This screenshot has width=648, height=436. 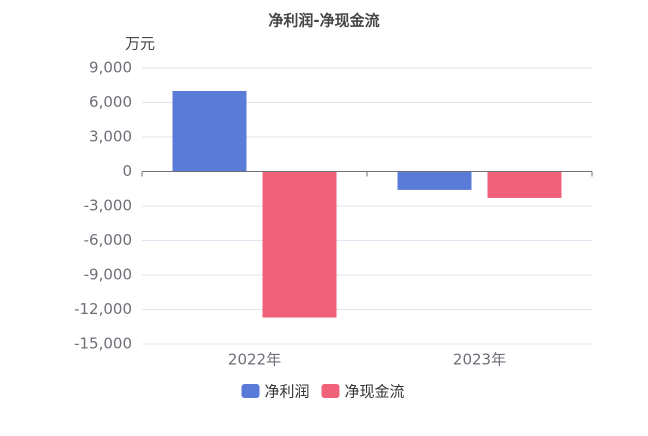 What do you see at coordinates (479, 360) in the screenshot?
I see `x-tick-label: 2023年` at bounding box center [479, 360].